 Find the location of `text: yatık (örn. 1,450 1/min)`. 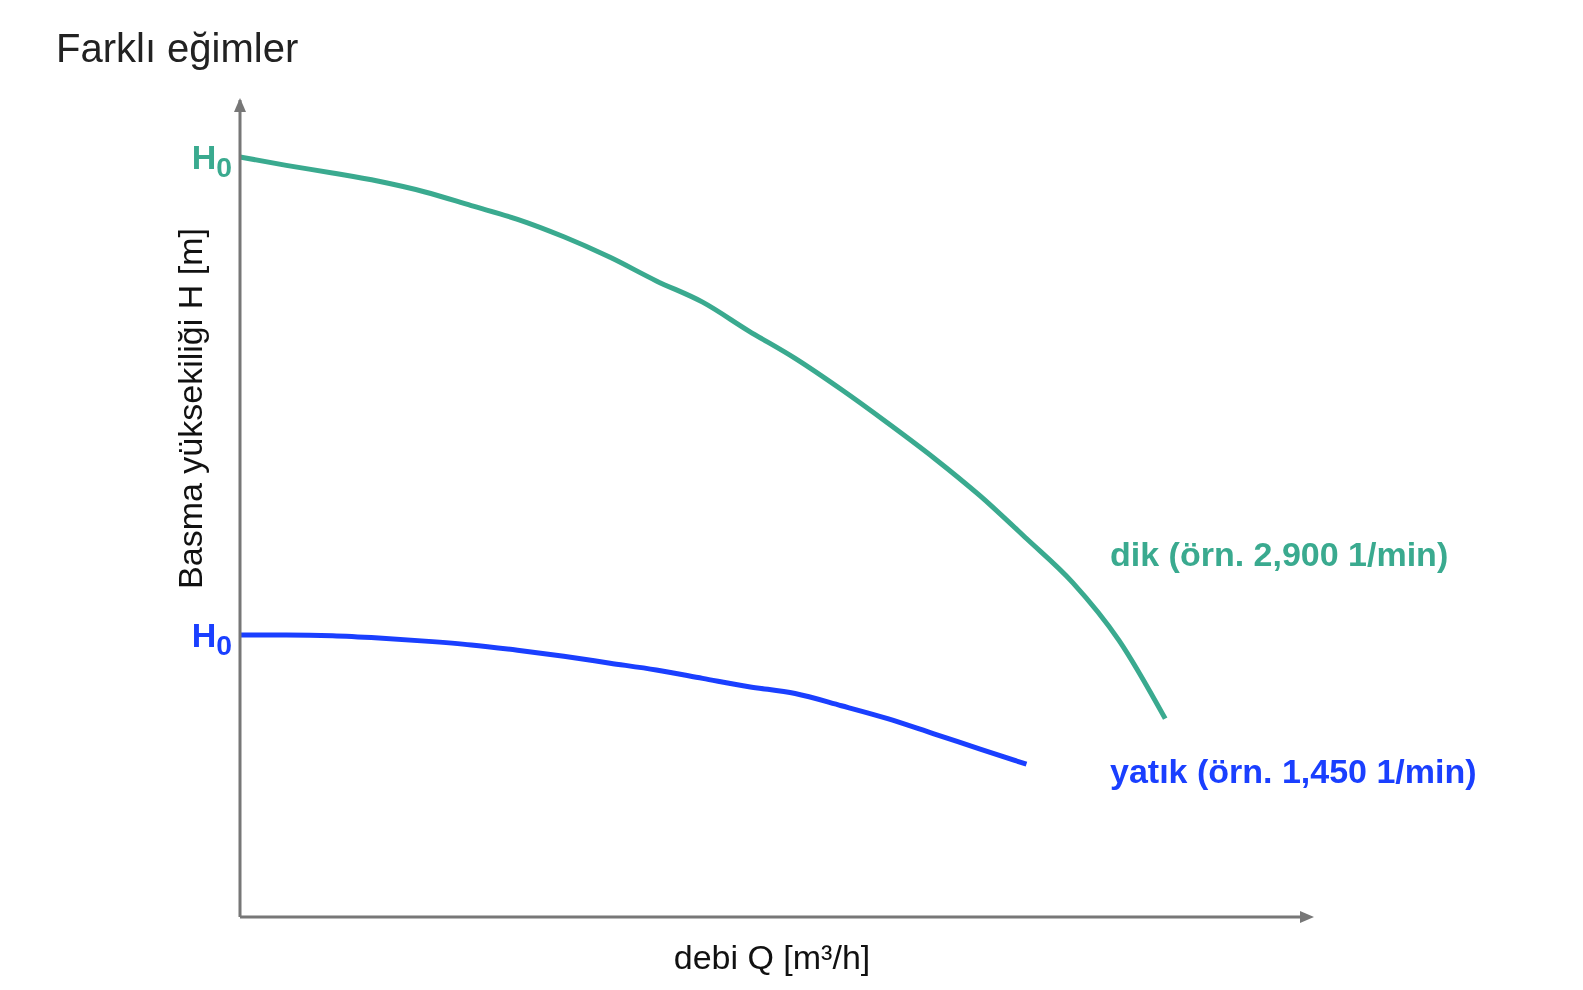

text: yatık (örn. 1,450 1/min) is located at coordinates (1293, 771).